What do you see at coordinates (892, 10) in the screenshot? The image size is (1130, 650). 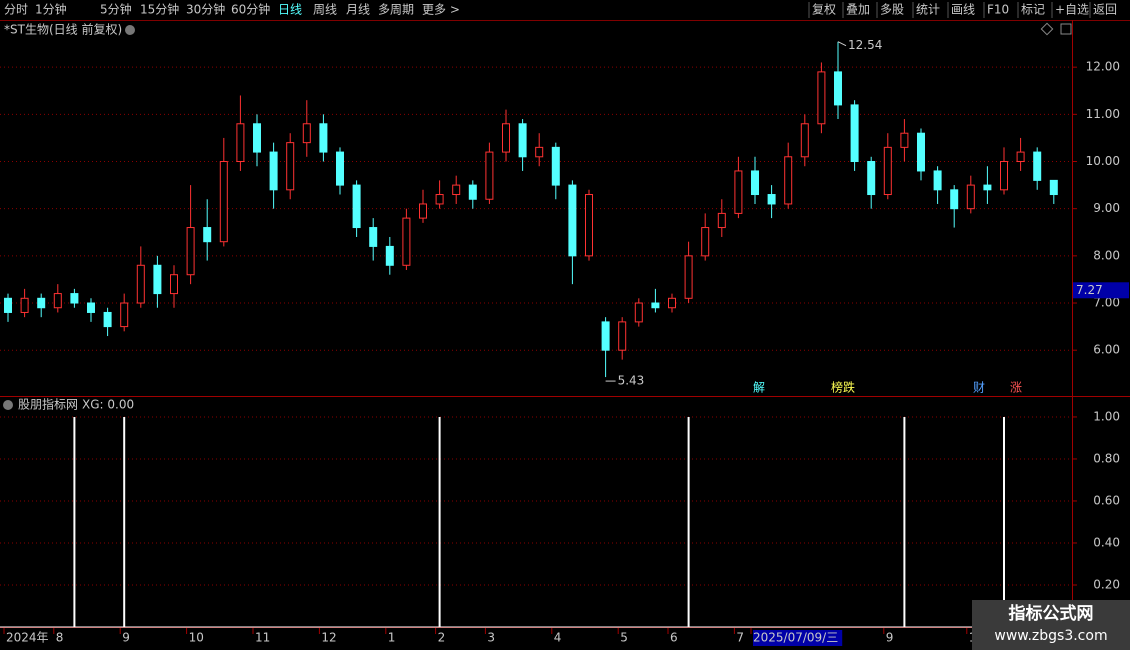 I see `toolbar-button: 多股` at bounding box center [892, 10].